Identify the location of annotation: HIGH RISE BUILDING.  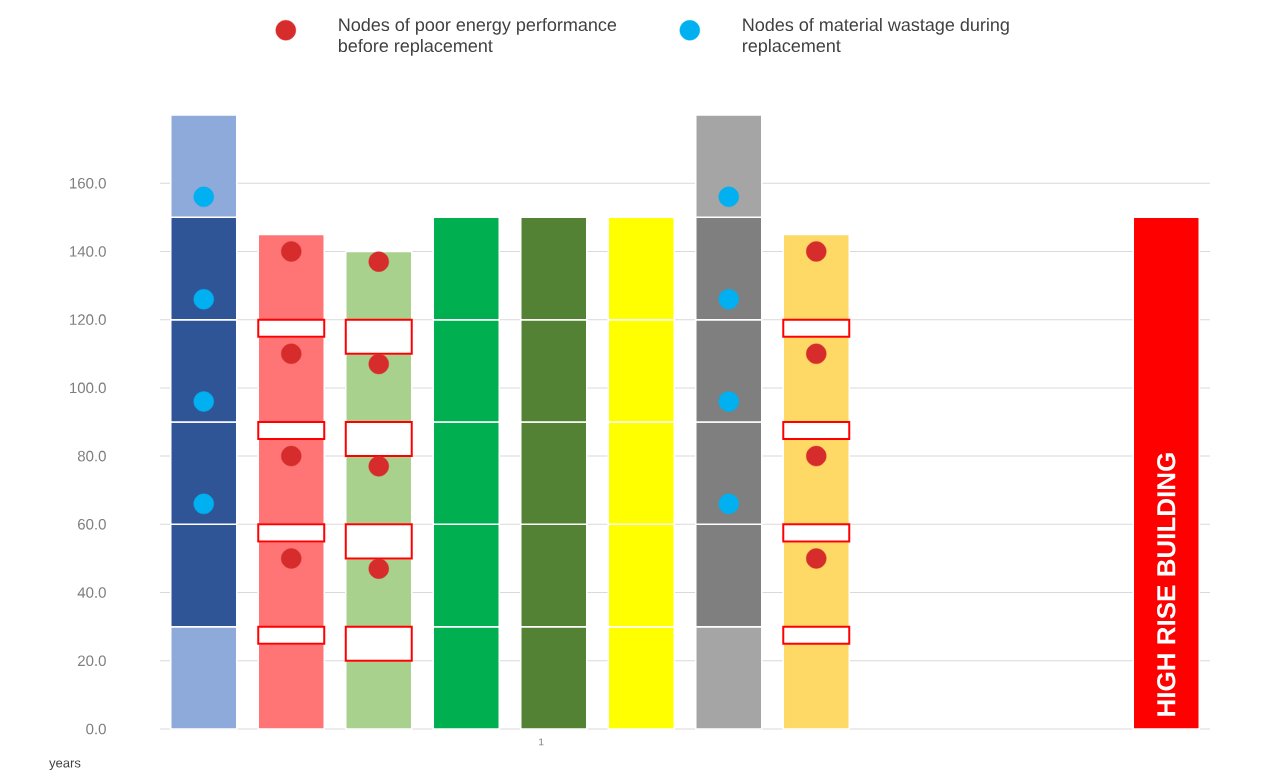
(1166, 584).